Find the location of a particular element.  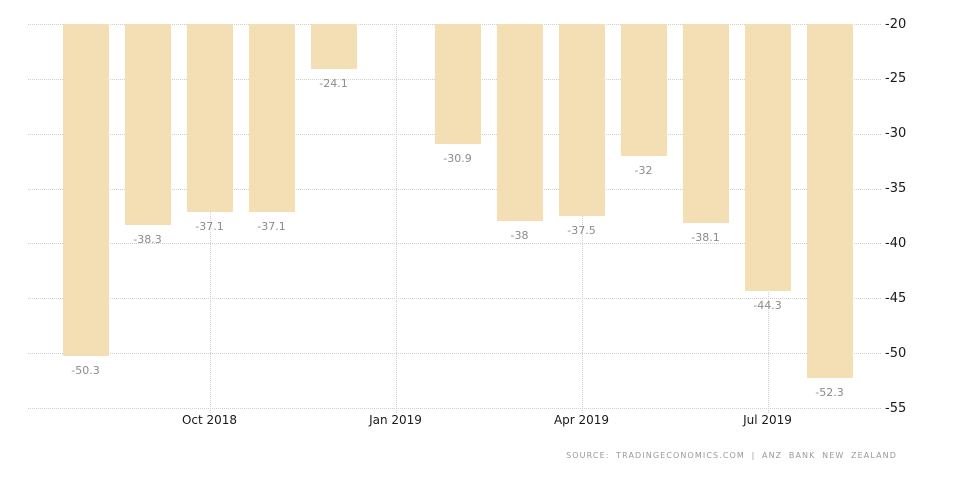

bar-value-label: -38.3 is located at coordinates (147, 239).